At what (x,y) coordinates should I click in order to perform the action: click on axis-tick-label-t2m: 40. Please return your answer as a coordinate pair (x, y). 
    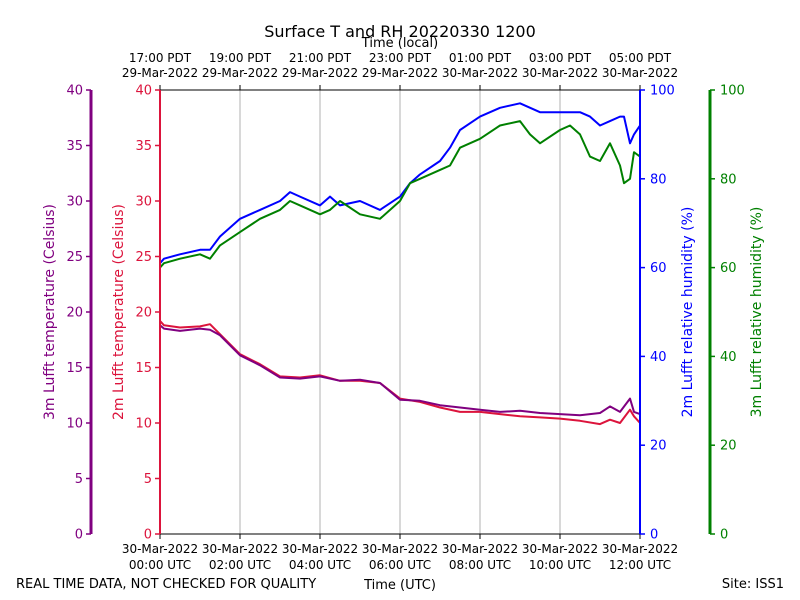
    Looking at the image, I should click on (143, 91).